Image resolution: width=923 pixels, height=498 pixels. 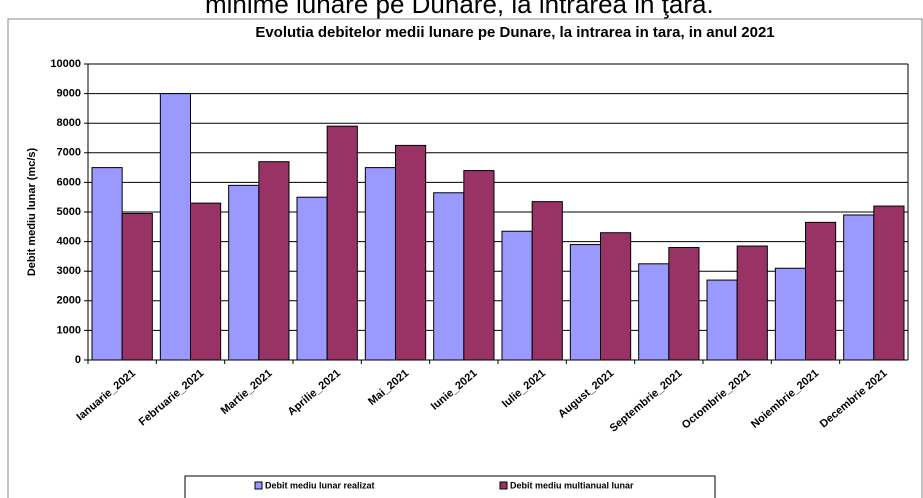 I want to click on legend-label: Debit mediu lunar realizat, so click(x=320, y=485).